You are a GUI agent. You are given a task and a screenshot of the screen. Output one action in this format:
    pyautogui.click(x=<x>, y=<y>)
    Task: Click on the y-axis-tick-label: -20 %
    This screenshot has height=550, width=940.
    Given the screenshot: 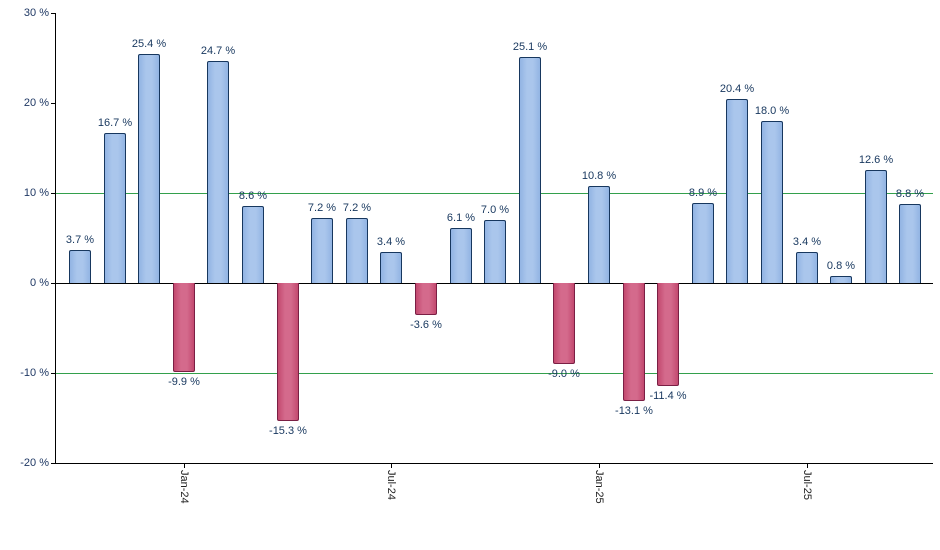 What is the action you would take?
    pyautogui.click(x=34, y=463)
    